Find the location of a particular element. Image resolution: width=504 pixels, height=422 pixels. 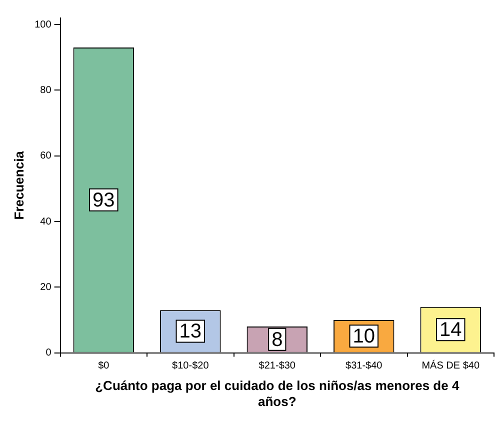

x-tick-label: $10-$20 is located at coordinates (191, 366).